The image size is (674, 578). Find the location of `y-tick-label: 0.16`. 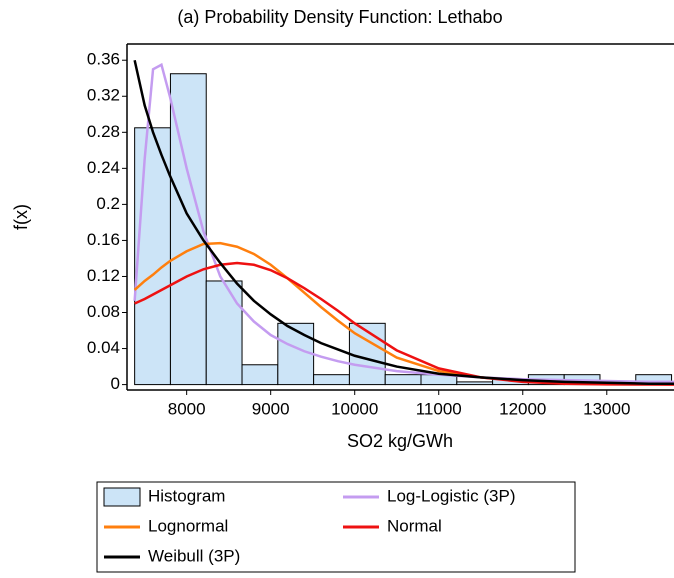

y-tick-label: 0.16 is located at coordinates (103, 239).